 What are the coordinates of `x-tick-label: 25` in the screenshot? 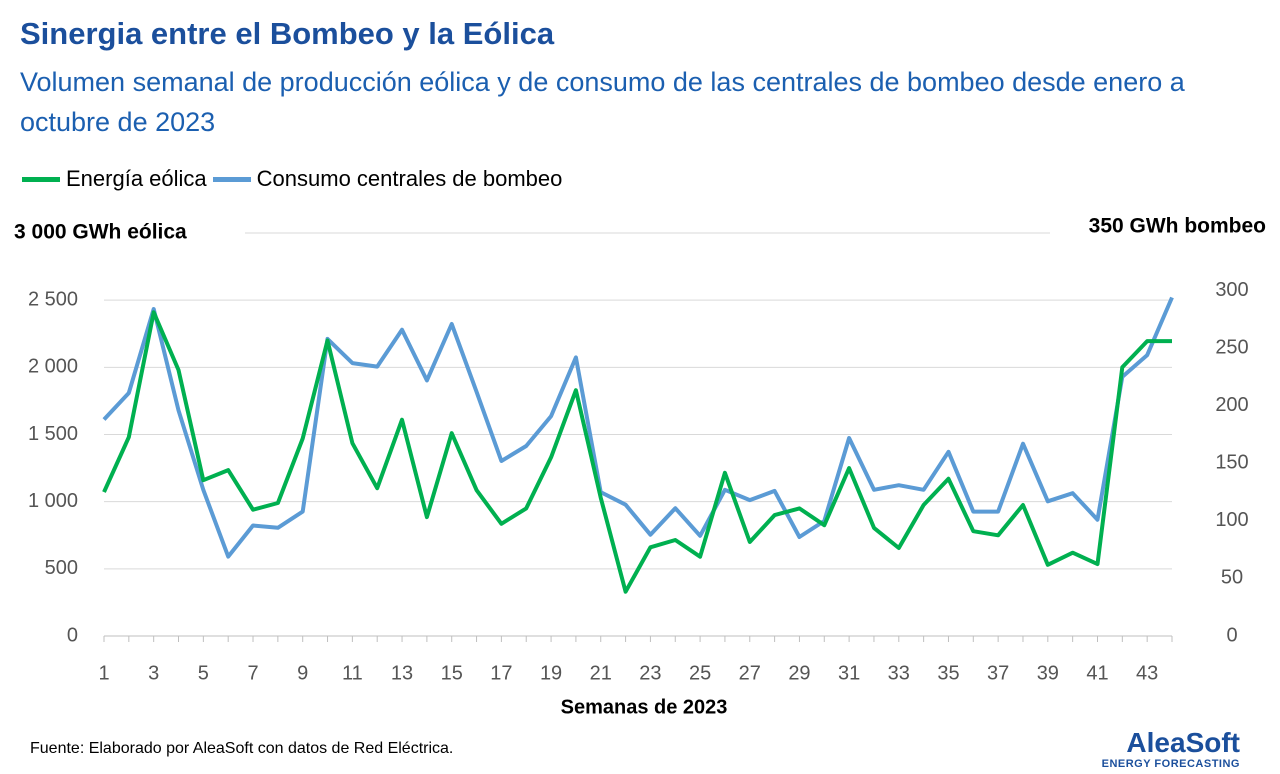 It's located at (700, 673).